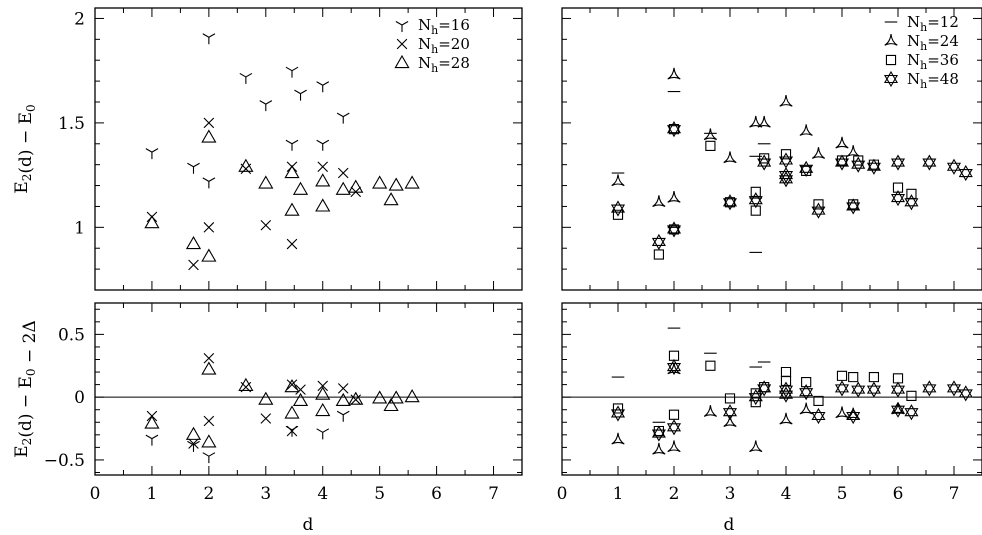 The width and height of the screenshot is (982, 535). I want to click on x-tick-label: 4, so click(786, 494).